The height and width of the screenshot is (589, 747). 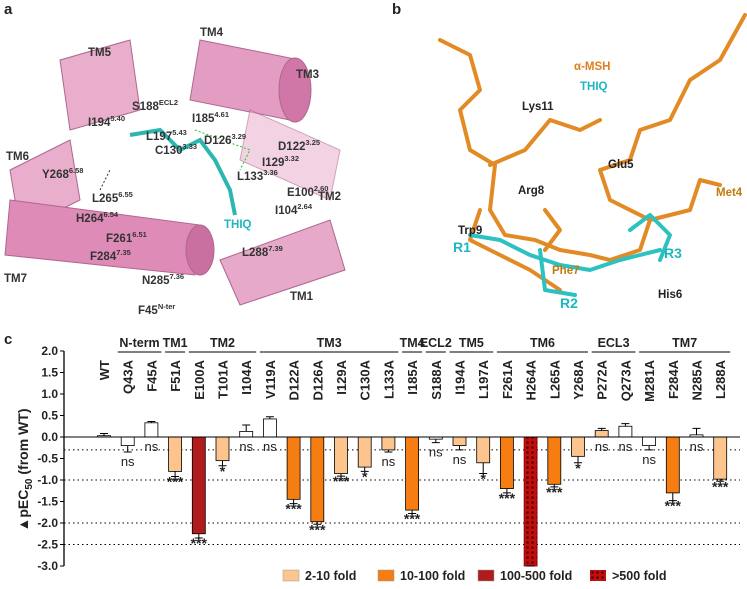 I want to click on structure-label: Trp9, so click(x=470, y=231).